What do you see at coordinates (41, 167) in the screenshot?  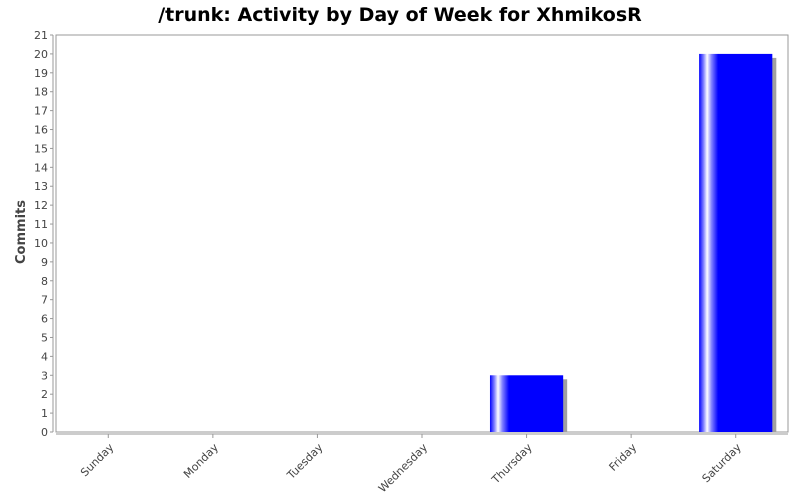 I see `y-tick-label: 14` at bounding box center [41, 167].